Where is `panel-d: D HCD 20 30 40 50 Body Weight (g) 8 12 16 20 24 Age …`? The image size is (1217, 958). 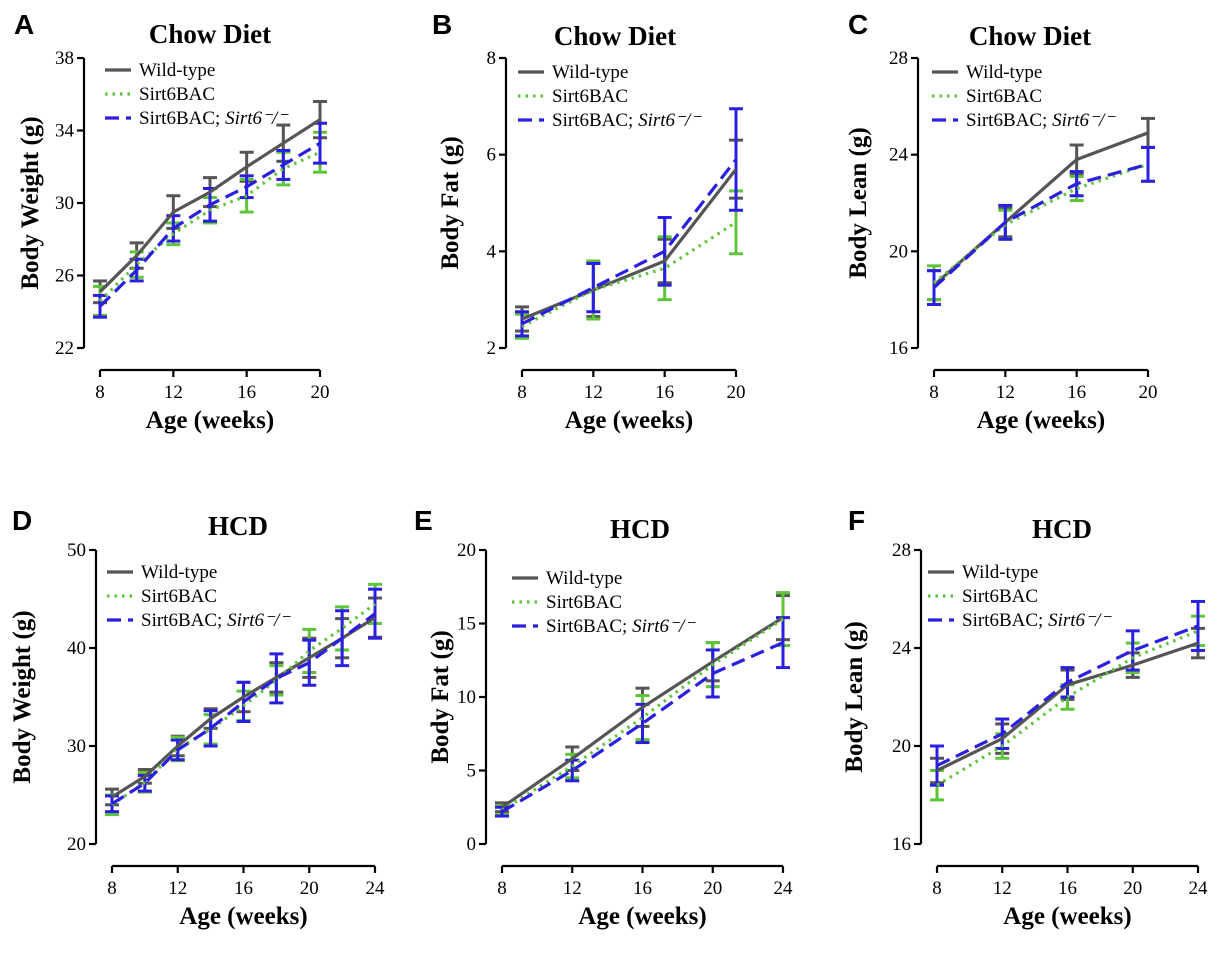 panel-d: D HCD 20 30 40 50 Body Weight (g) 8 12 16 20 24 Age … is located at coordinates (197, 717).